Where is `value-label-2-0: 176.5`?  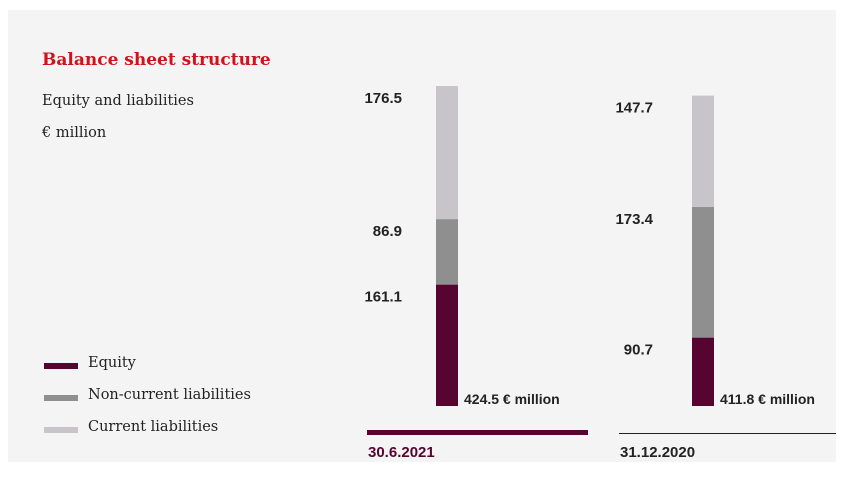
value-label-2-0: 176.5 is located at coordinates (383, 98).